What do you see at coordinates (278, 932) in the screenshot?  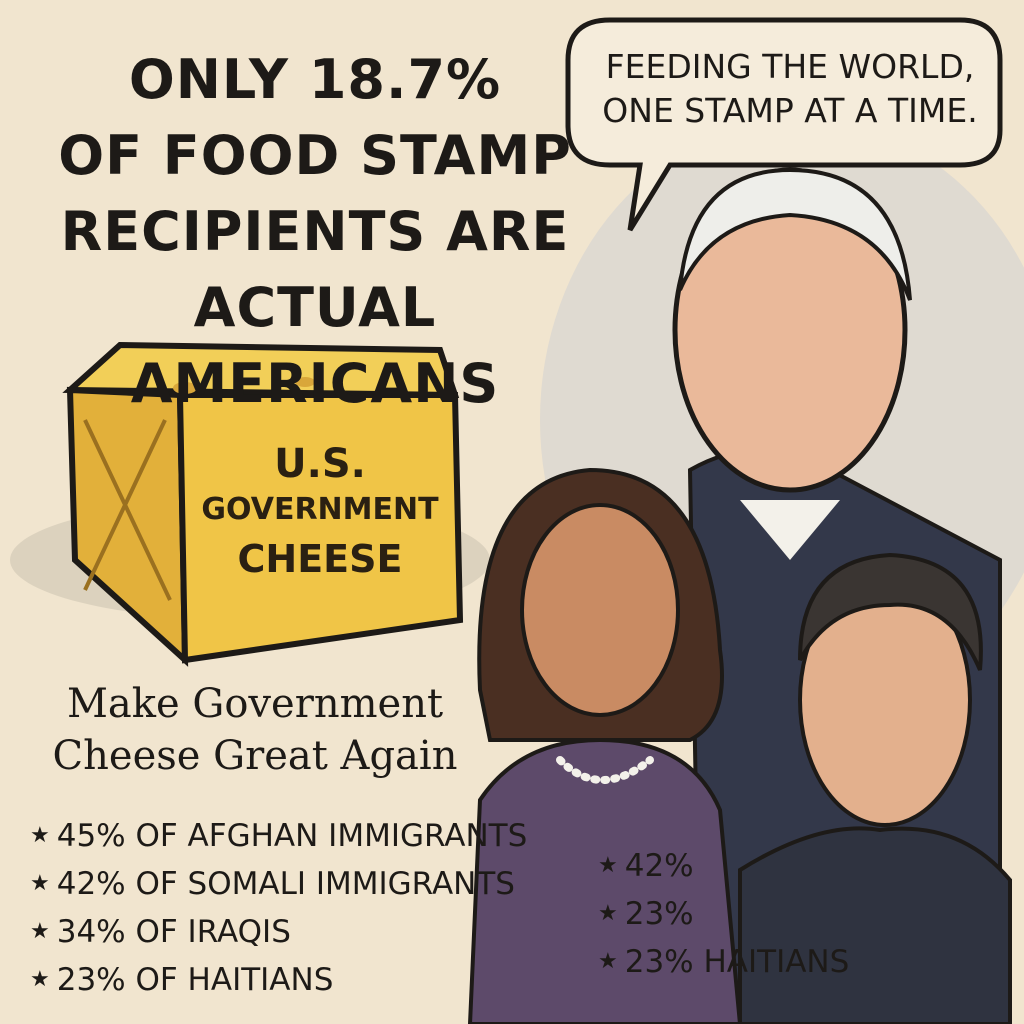 I see `list-item: 34% OF IRAQIS` at bounding box center [278, 932].